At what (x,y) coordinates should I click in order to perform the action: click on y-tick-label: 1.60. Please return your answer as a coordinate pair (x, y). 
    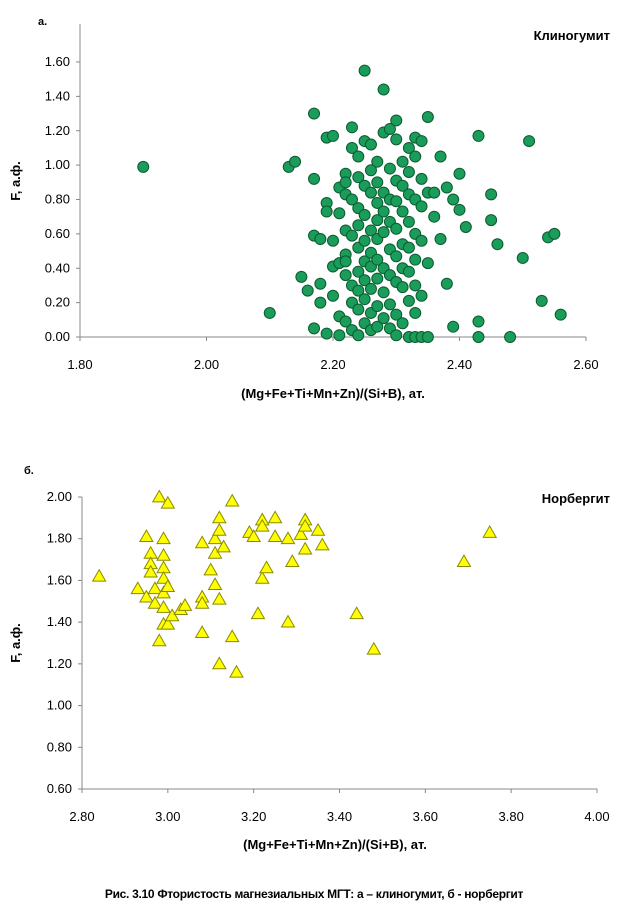
    Looking at the image, I should click on (57, 61).